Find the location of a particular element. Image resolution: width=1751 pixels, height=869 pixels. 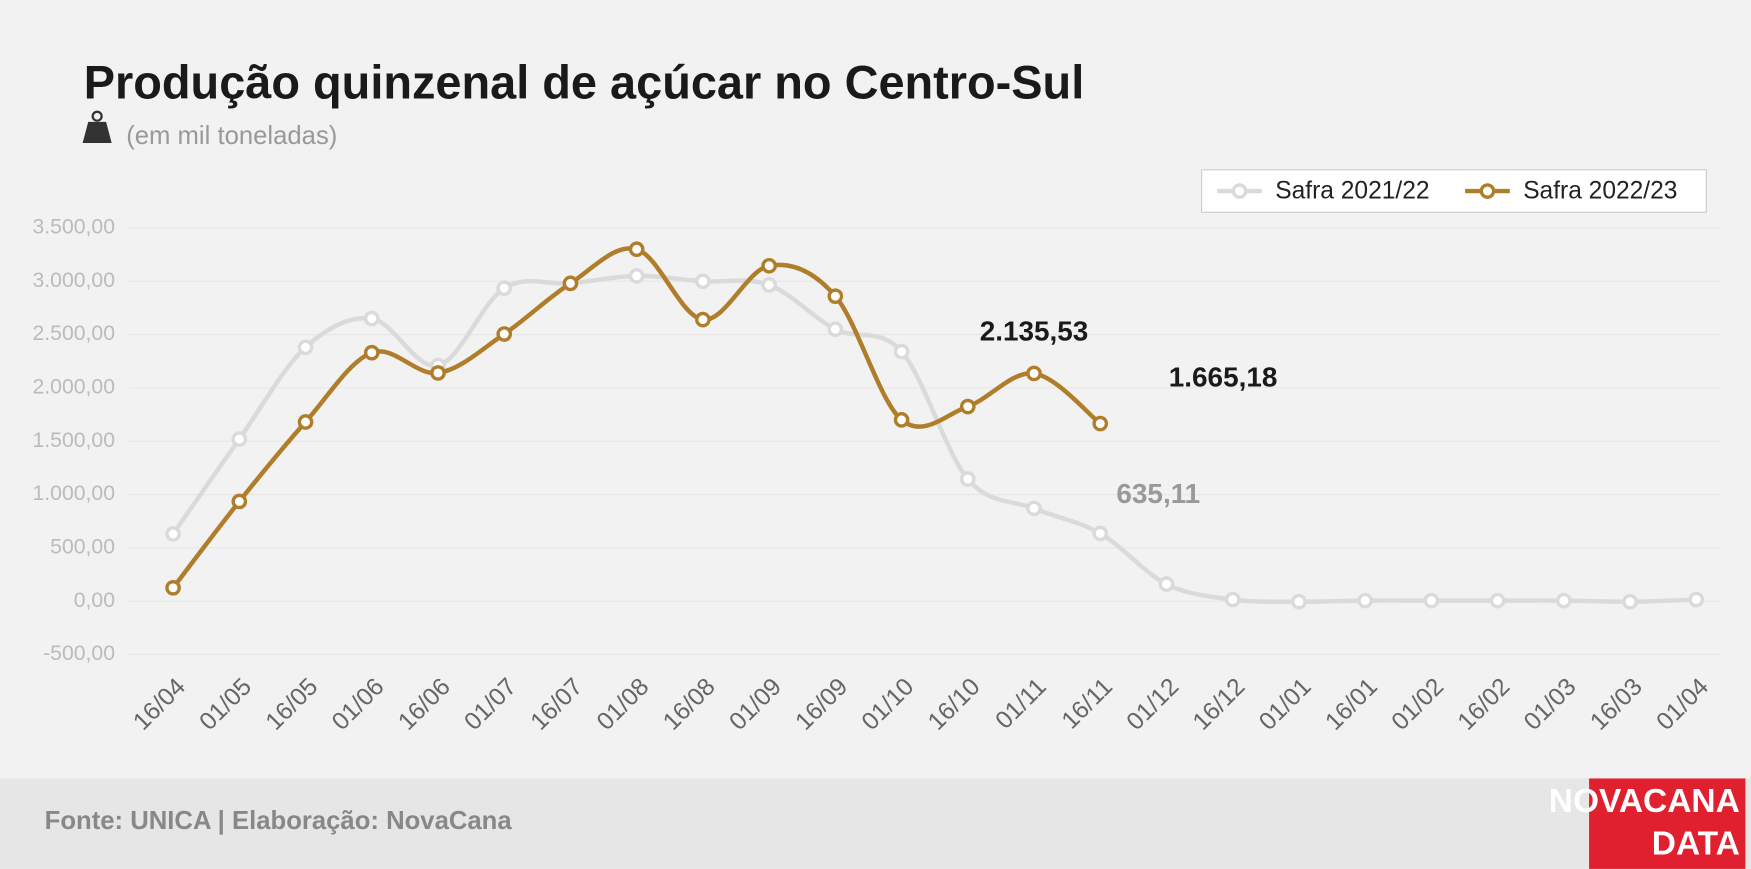

source: Fonte: UNICA | Elaboração: NovaCana is located at coordinates (279, 821).